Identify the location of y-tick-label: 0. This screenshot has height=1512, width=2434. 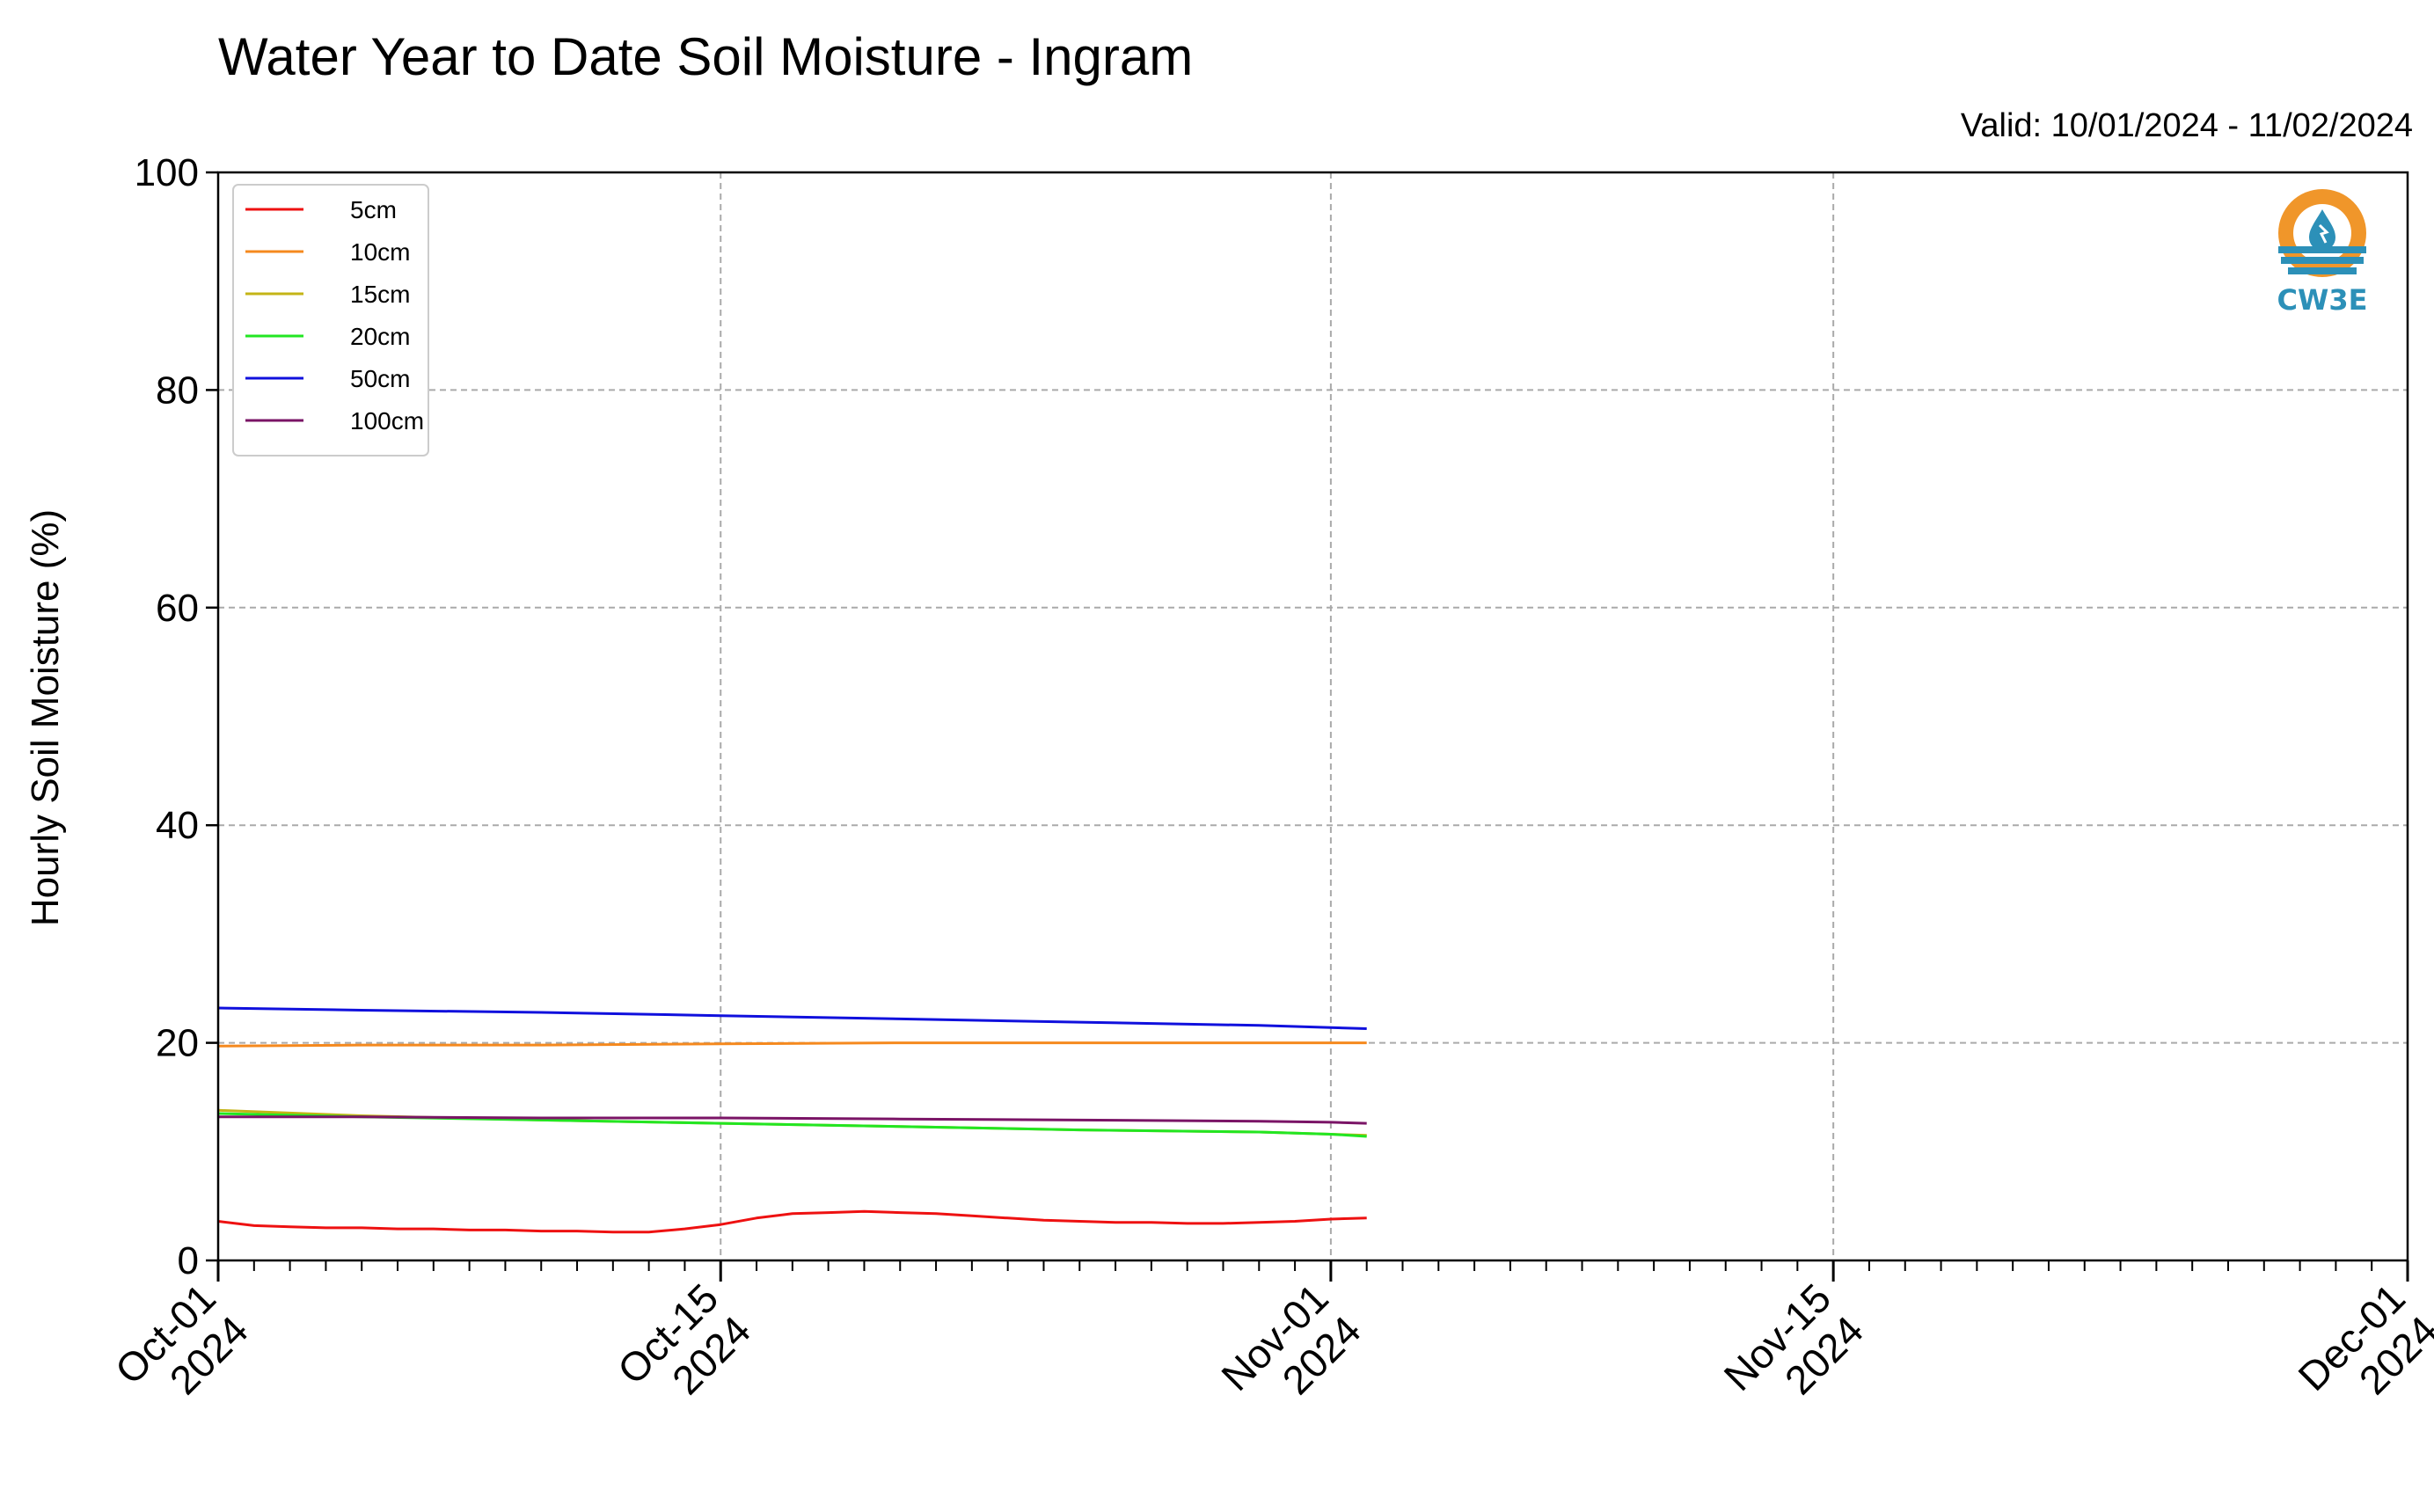
(188, 1260).